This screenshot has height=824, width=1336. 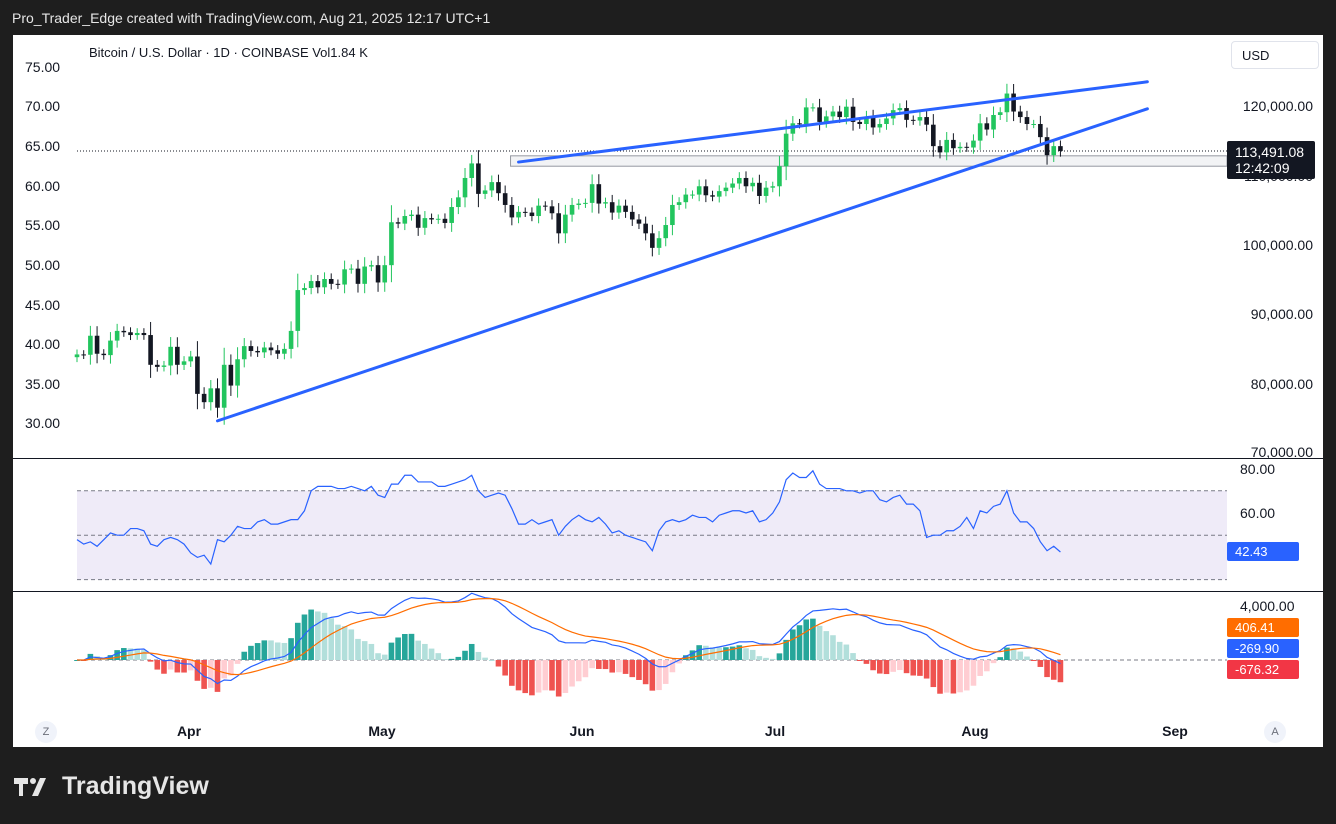 I want to click on price-axis-tick: 90,000.00, so click(x=1281, y=314).